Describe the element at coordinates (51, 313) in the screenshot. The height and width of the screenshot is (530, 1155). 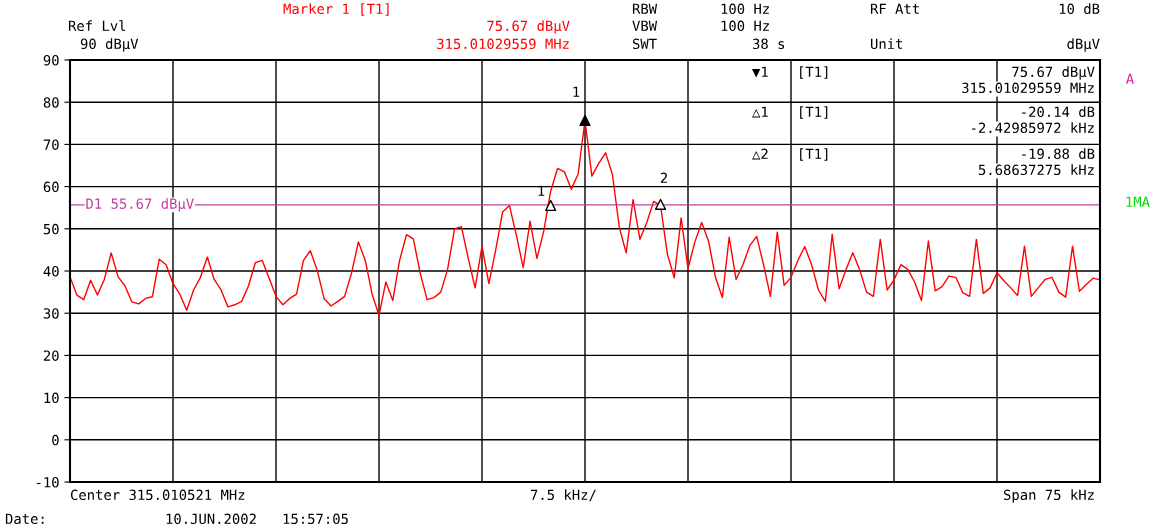
I see `y-tick-label: 30` at that location.